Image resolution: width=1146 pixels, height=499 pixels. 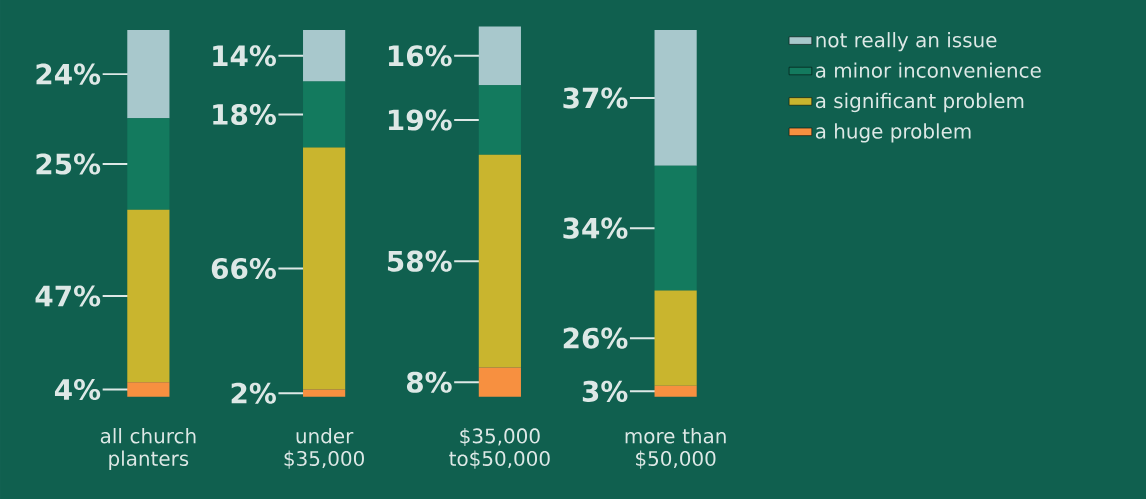 What do you see at coordinates (253, 393) in the screenshot?
I see `data-label: 2%` at bounding box center [253, 393].